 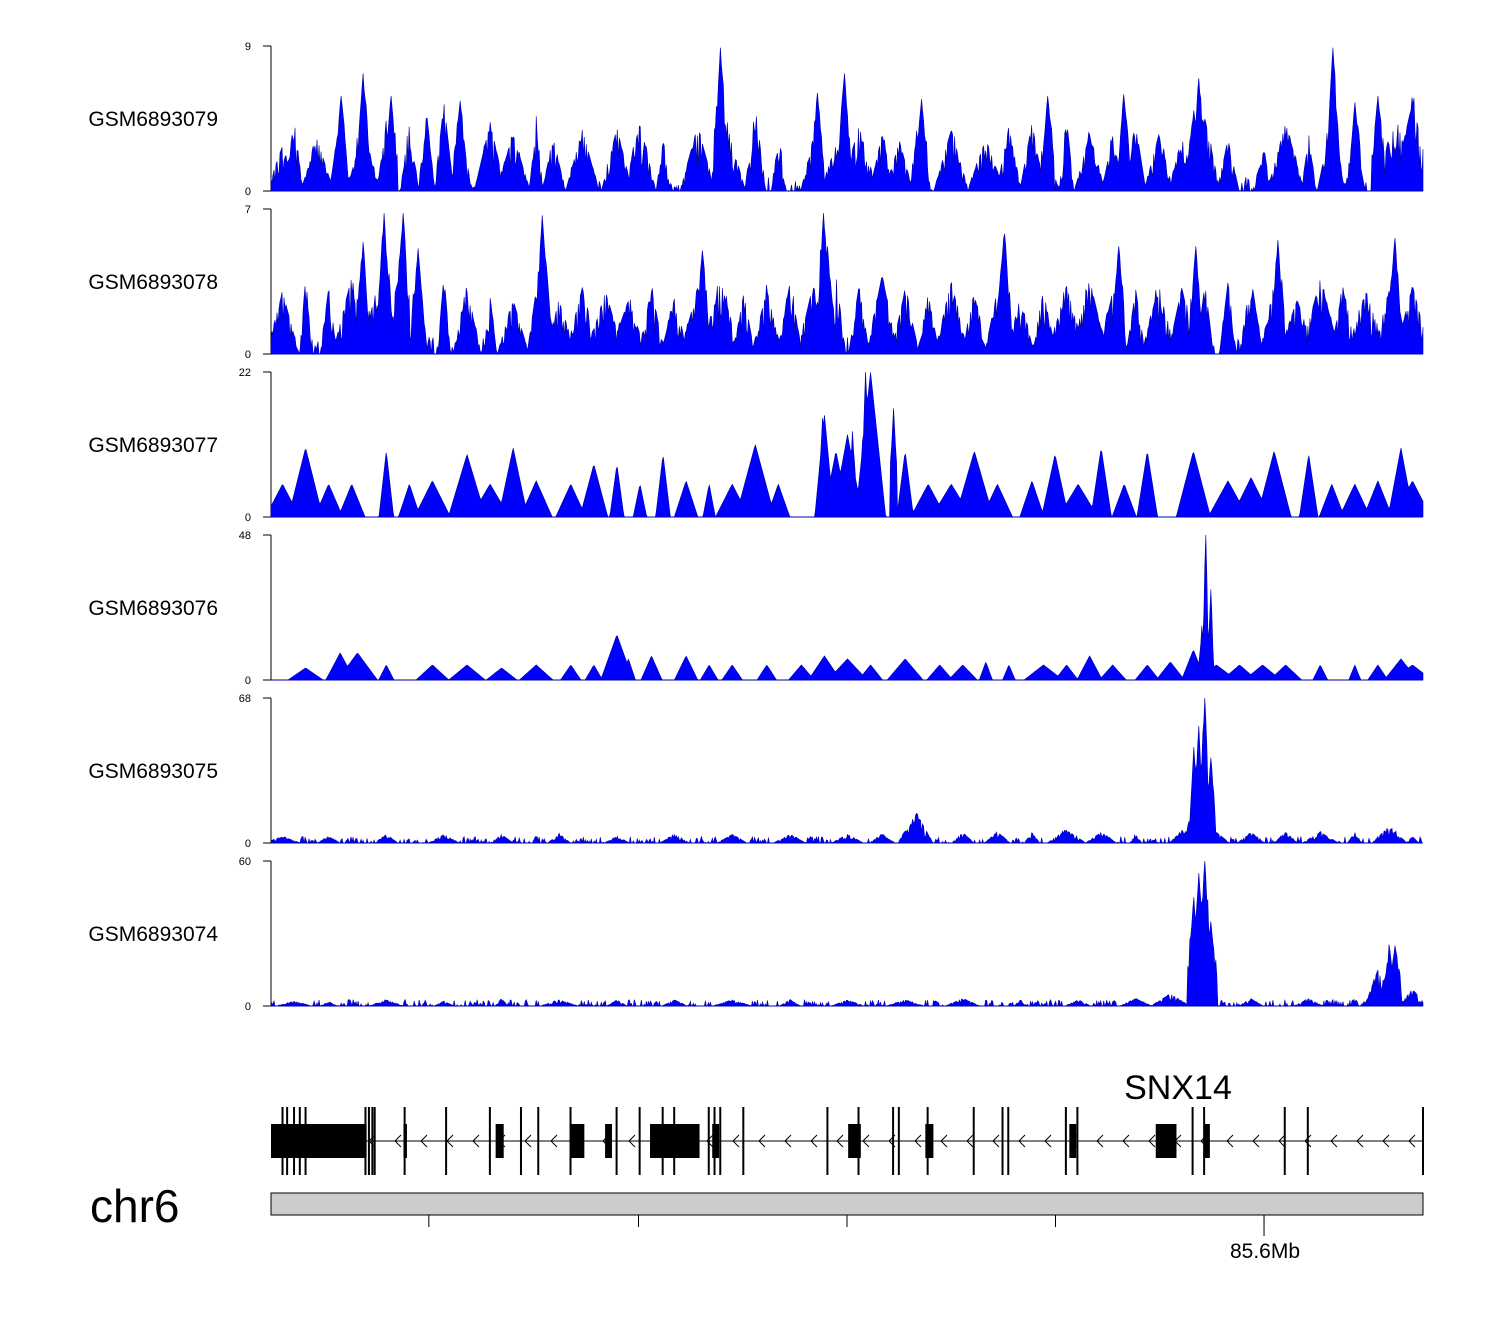 I want to click on y-tick-label-max: 68, so click(x=245, y=699).